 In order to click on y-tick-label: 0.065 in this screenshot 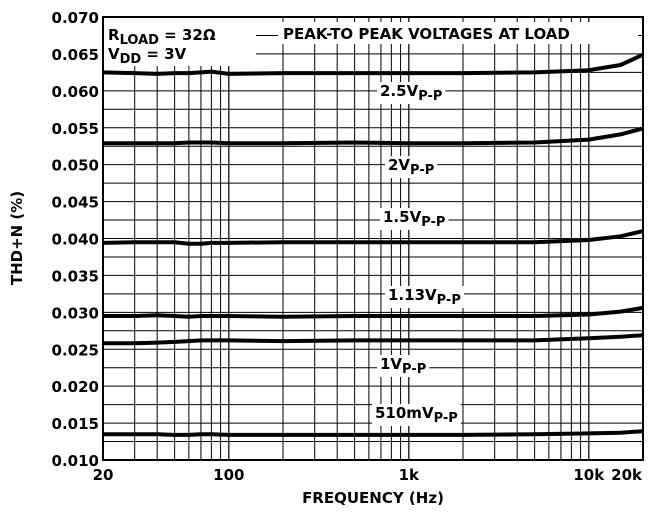, I will do `click(75, 55)`.